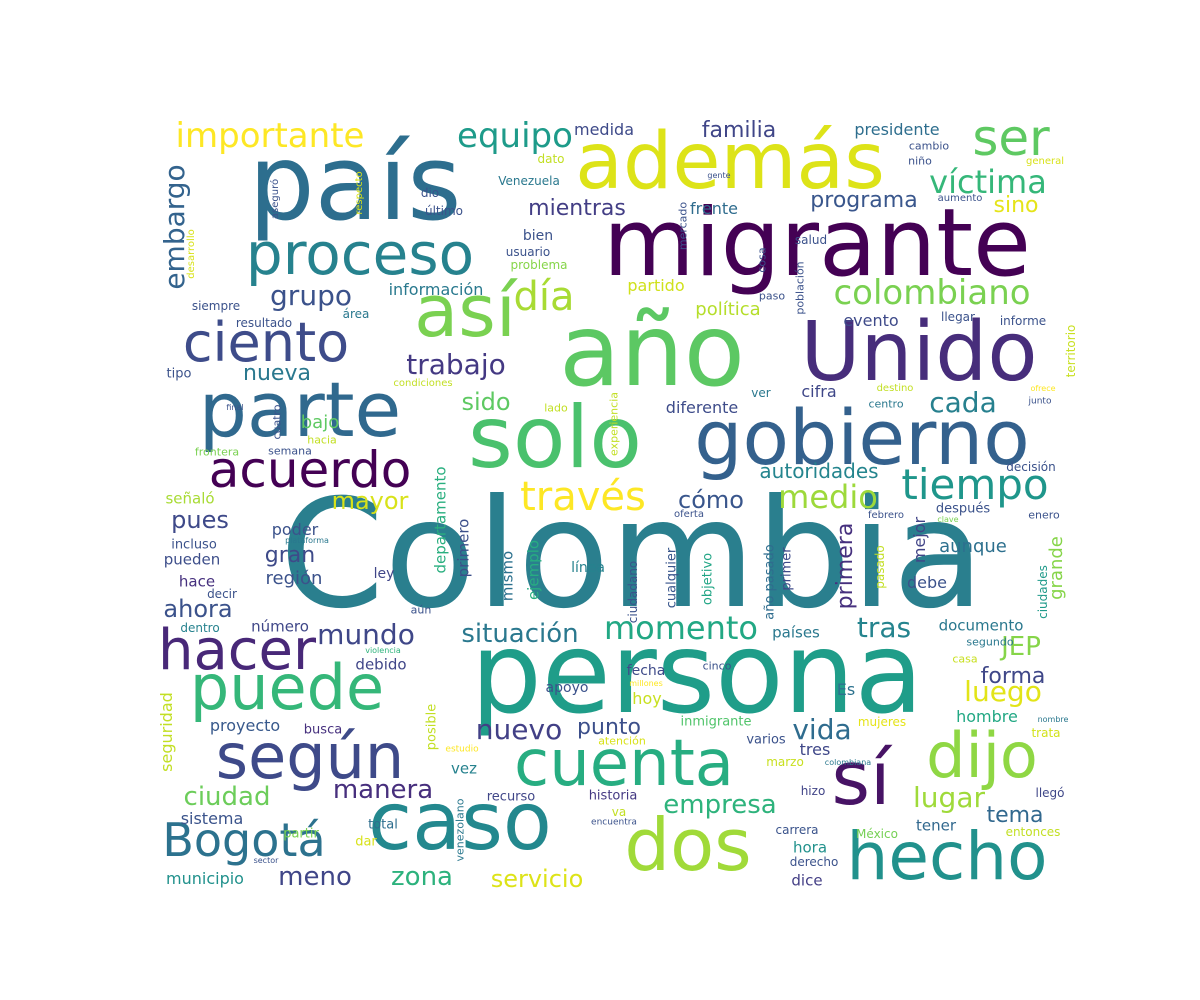 The width and height of the screenshot is (1200, 1000). I want to click on word-primera: primera, so click(845, 566).